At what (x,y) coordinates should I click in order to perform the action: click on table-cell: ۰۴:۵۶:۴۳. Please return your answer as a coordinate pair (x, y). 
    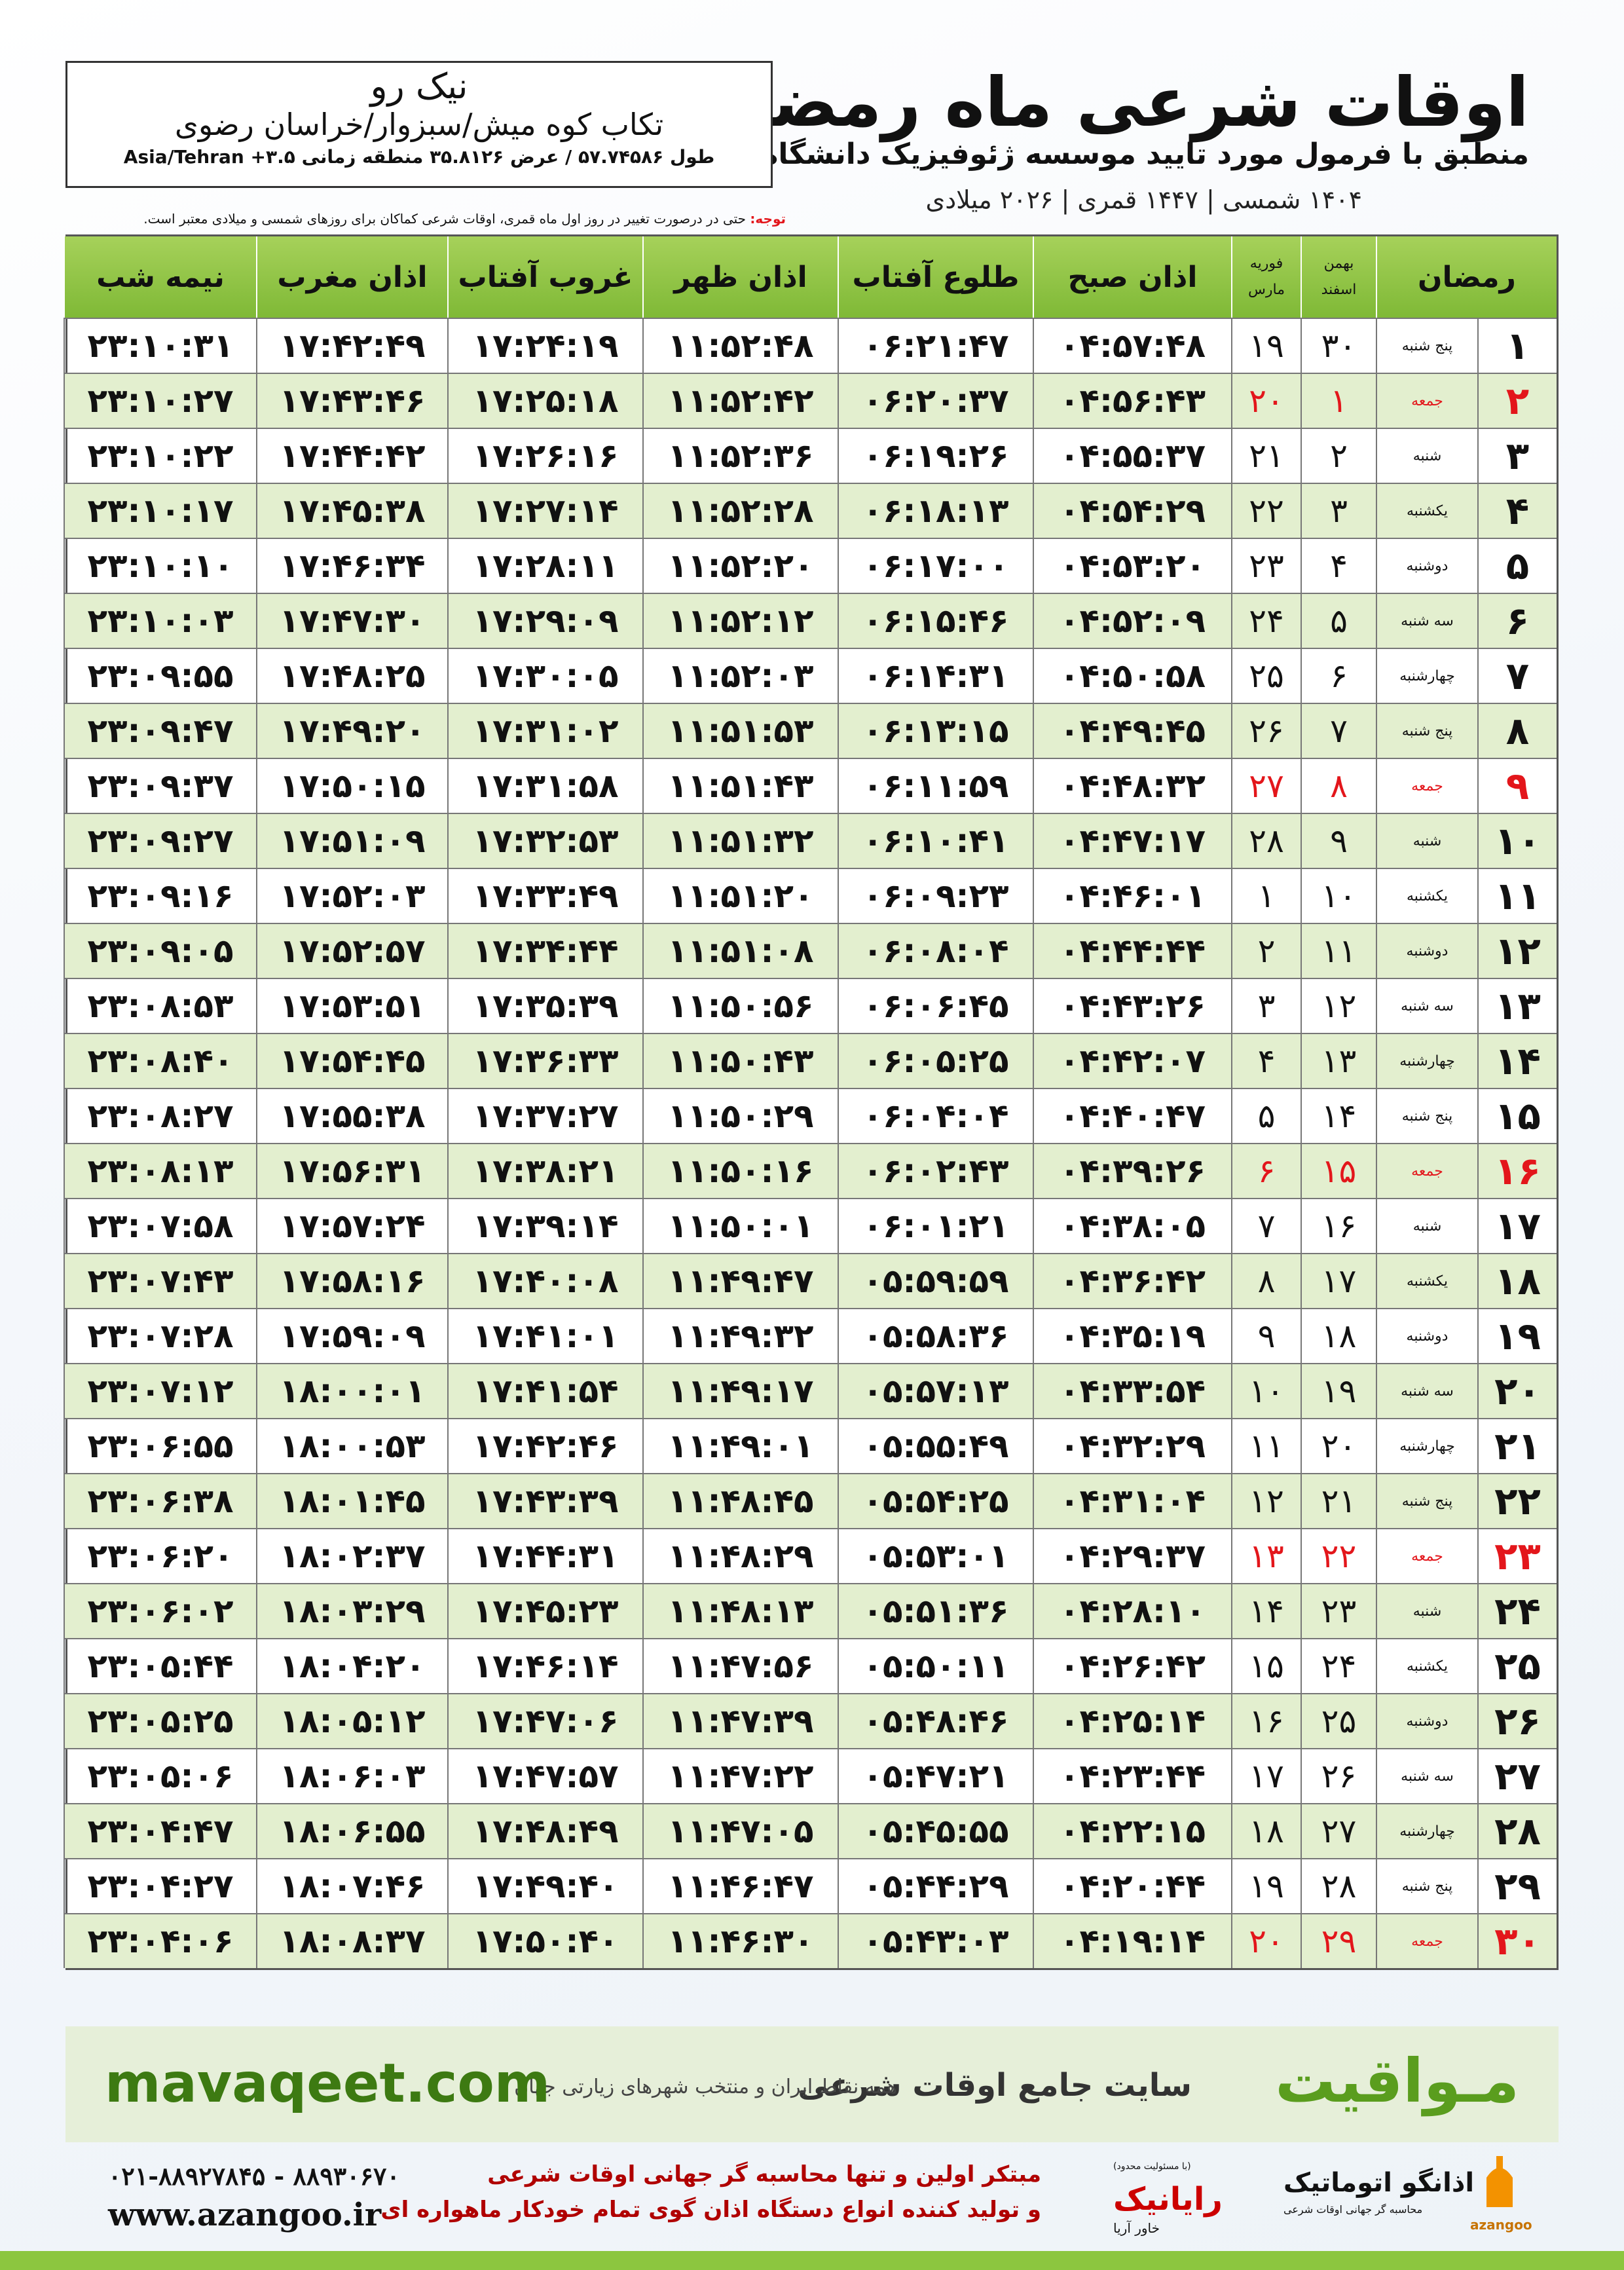
    Looking at the image, I should click on (1132, 400).